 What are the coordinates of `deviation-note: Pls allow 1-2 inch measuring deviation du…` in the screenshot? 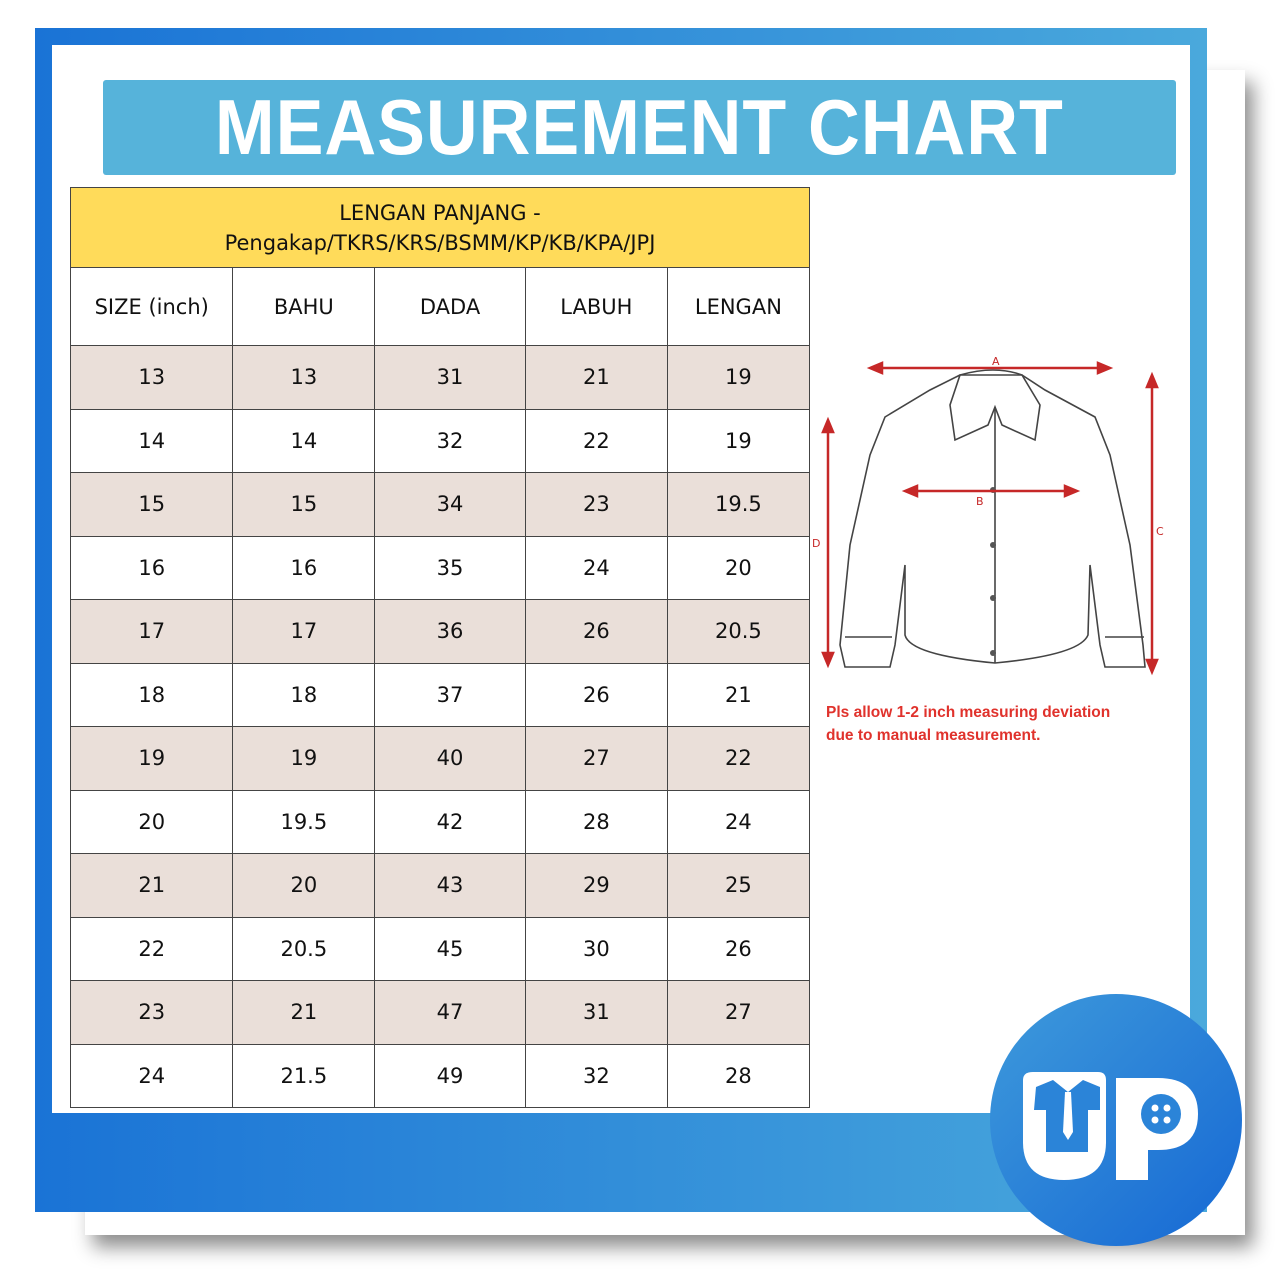 It's located at (968, 724).